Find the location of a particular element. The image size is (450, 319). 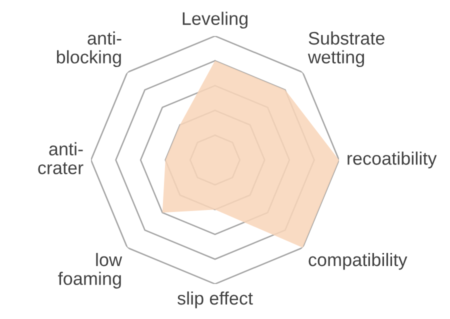

spoke-label: low foaming is located at coordinates (90, 270).